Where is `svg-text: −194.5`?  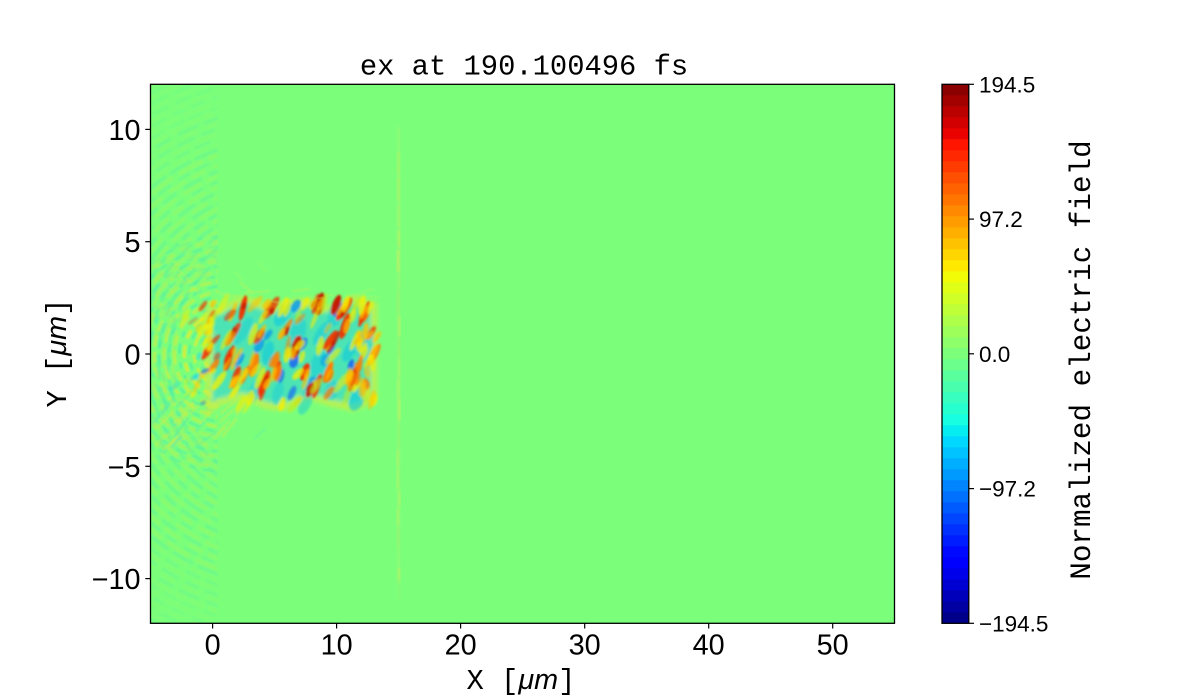
svg-text: −194.5 is located at coordinates (1013, 623).